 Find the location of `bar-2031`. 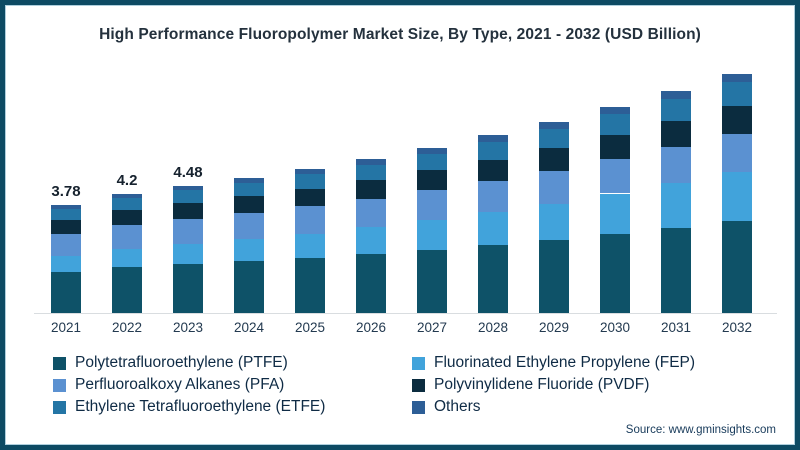

bar-2031 is located at coordinates (676, 202).